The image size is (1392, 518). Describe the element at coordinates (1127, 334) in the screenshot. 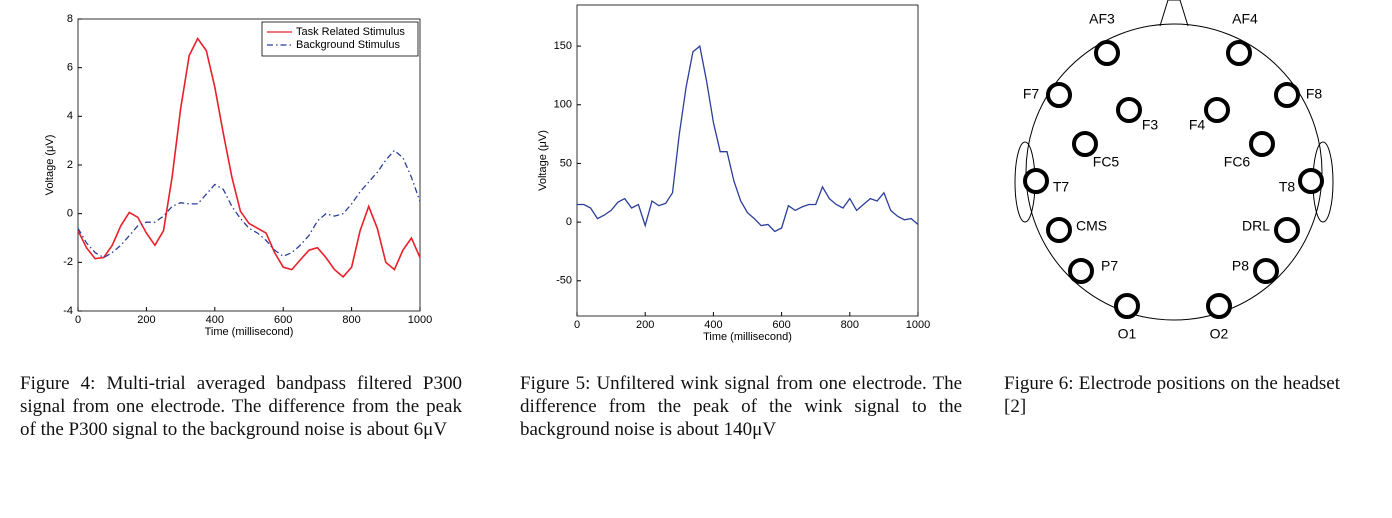

I see `electrode-label: O1` at that location.